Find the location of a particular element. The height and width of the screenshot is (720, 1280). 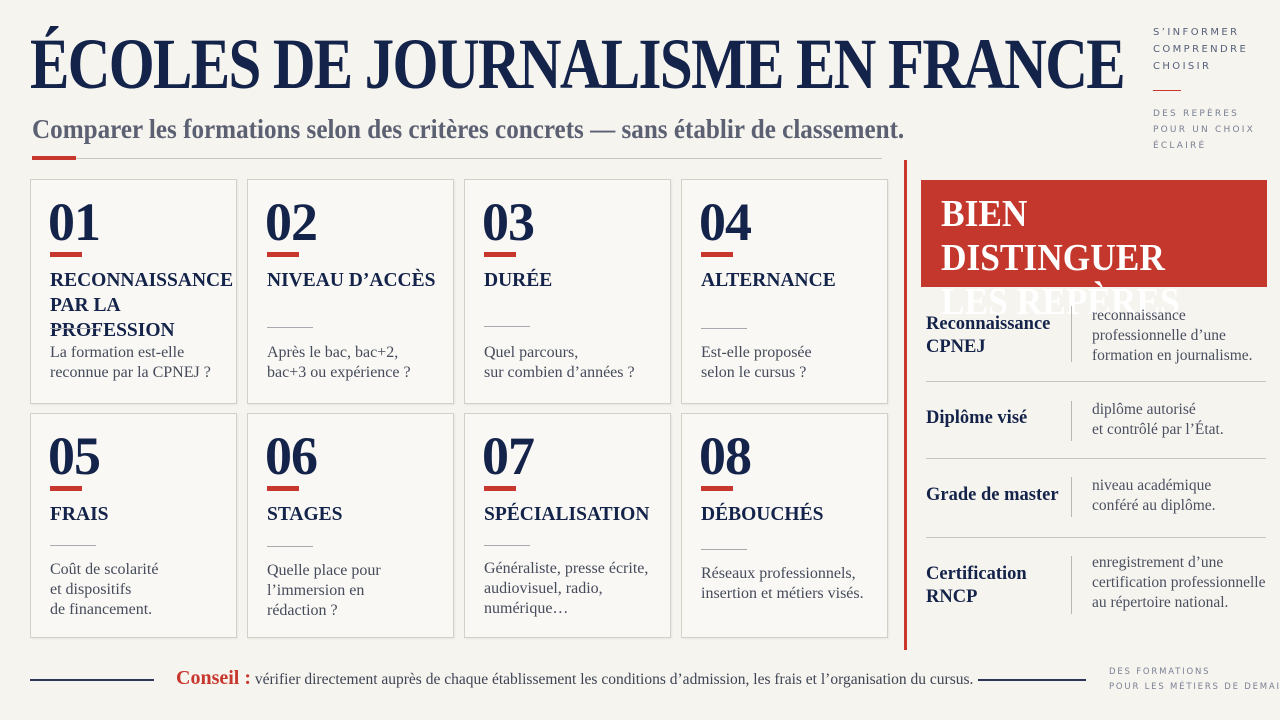

page-title: ÉCOLES DE JOURNALISME EN FRANCE is located at coordinates (578, 64).